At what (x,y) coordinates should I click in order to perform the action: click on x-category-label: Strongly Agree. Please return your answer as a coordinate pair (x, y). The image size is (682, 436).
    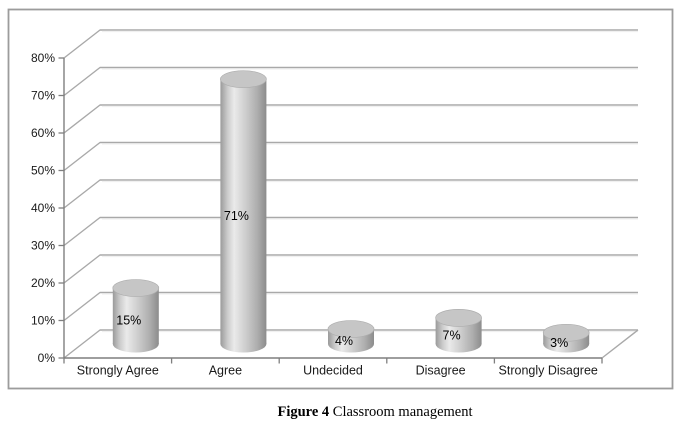
    Looking at the image, I should click on (118, 371).